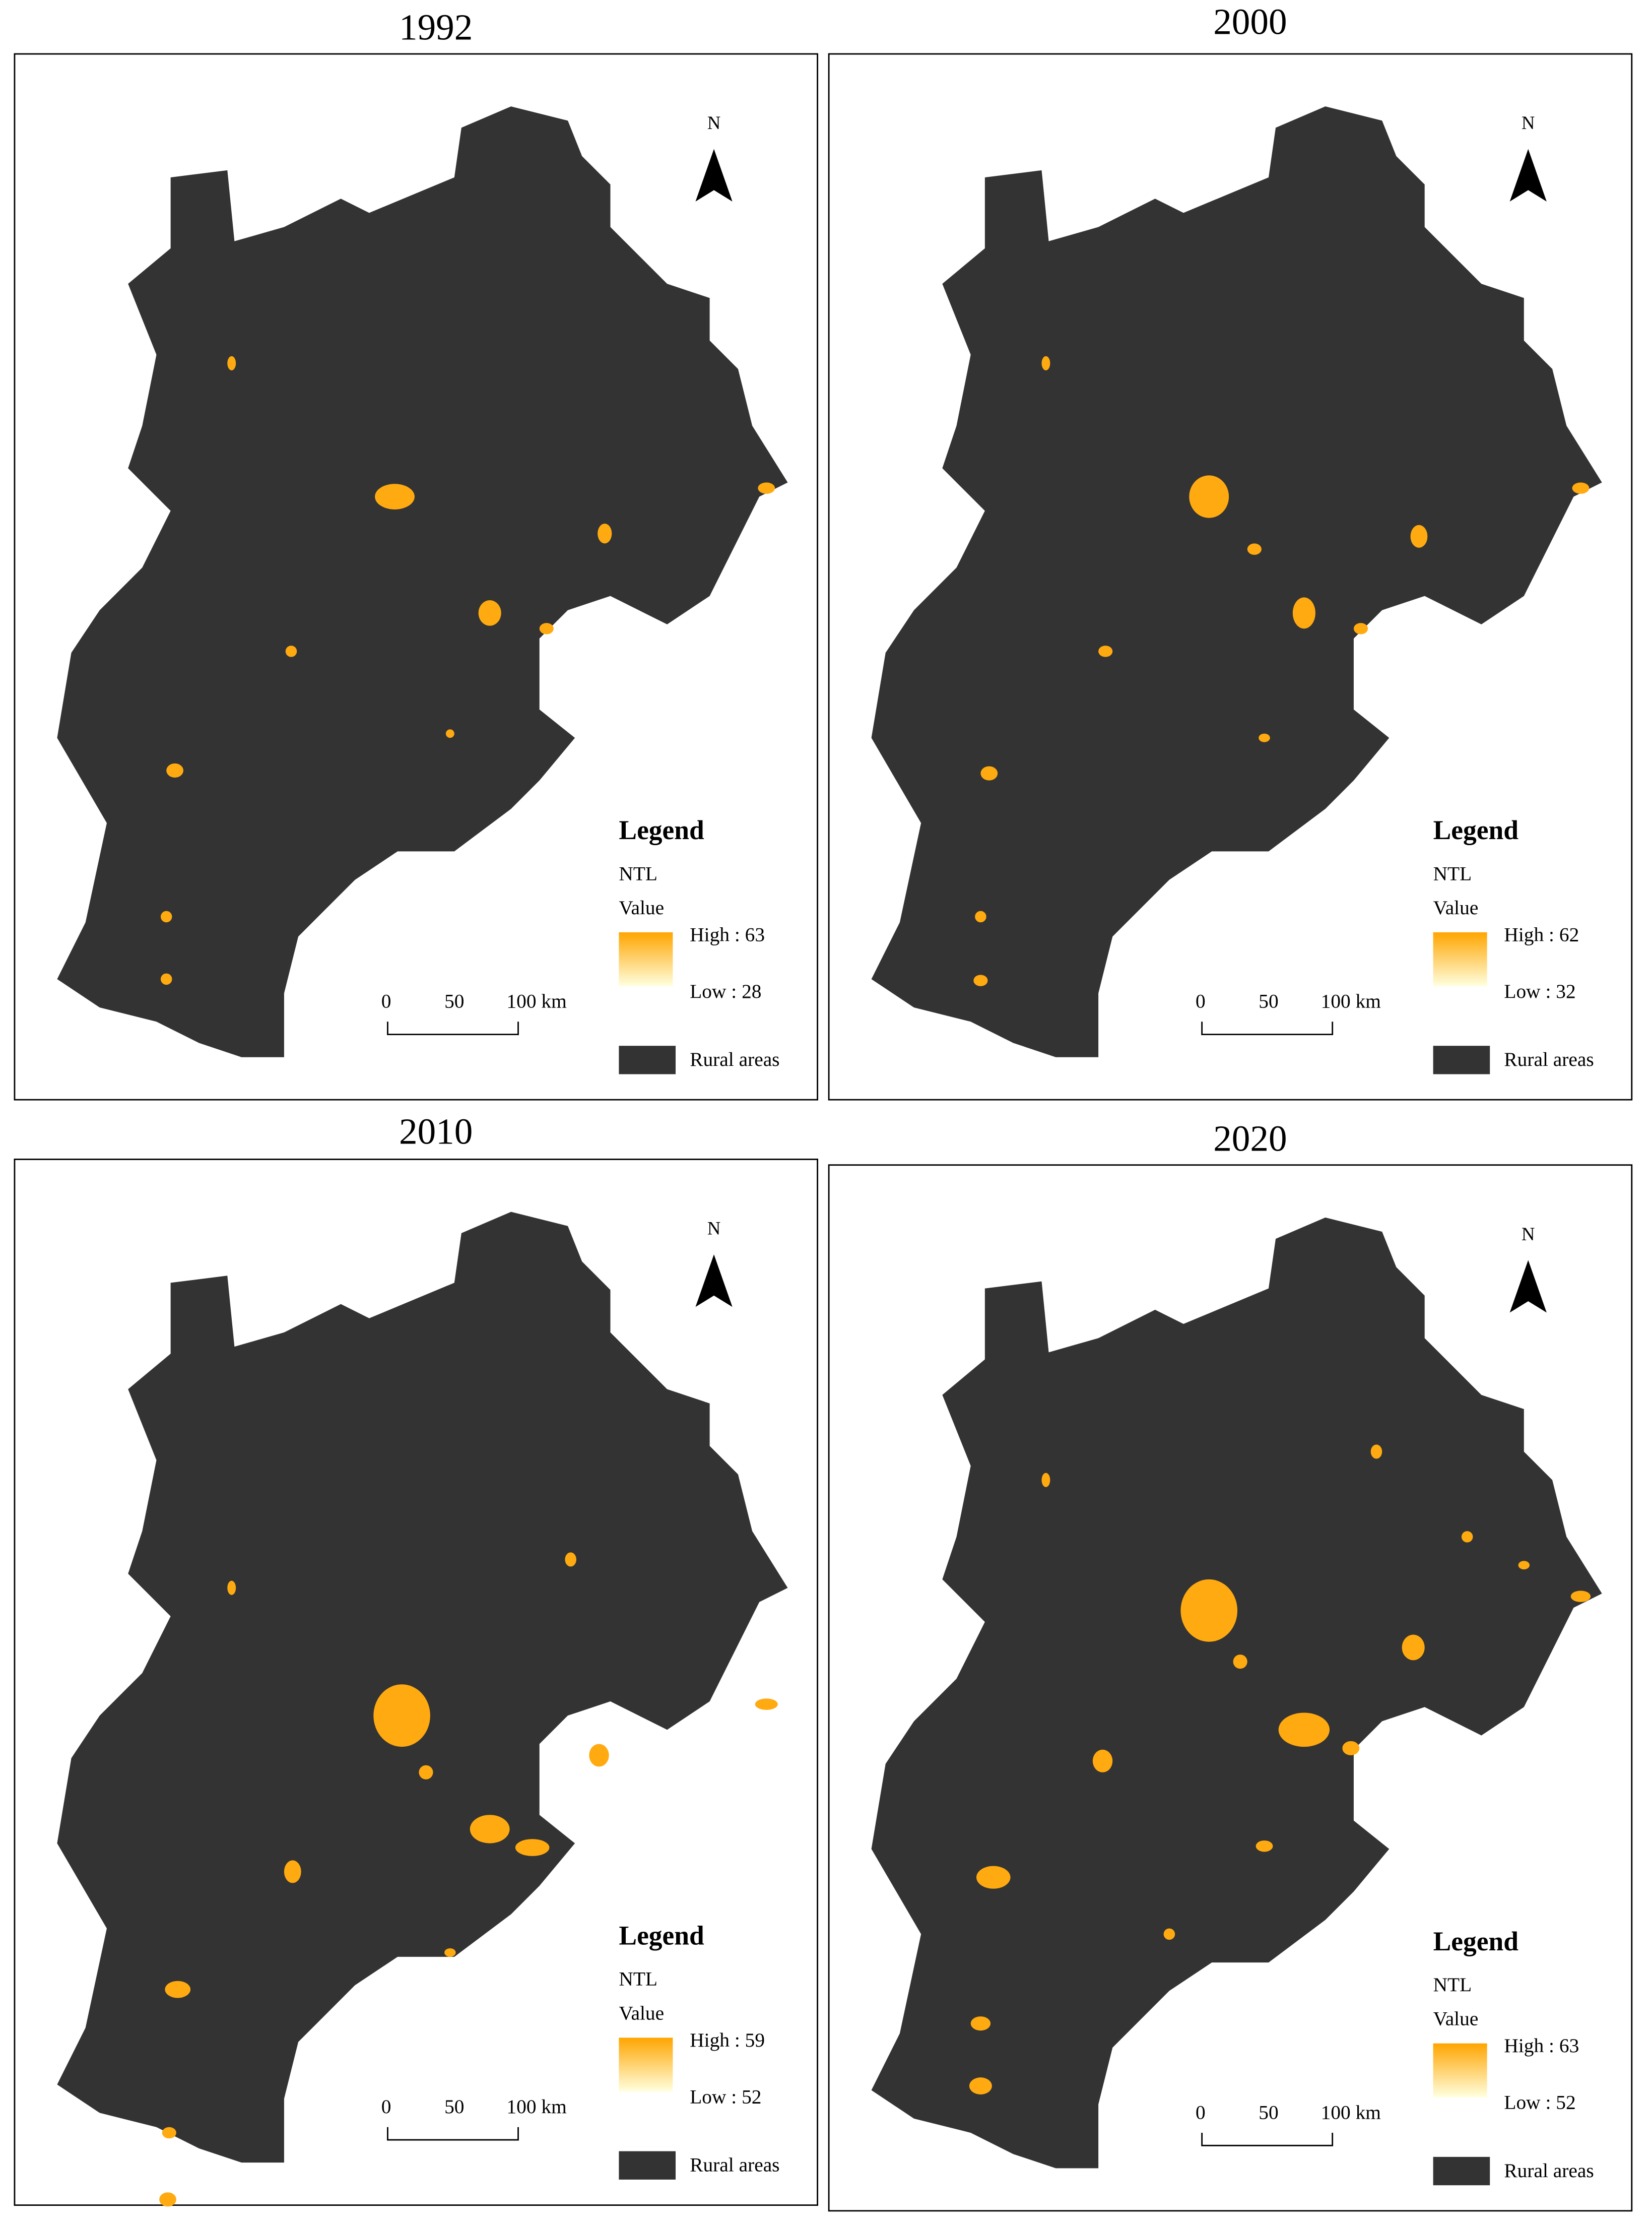  What do you see at coordinates (1540, 991) in the screenshot?
I see `legend-low: Low : 32` at bounding box center [1540, 991].